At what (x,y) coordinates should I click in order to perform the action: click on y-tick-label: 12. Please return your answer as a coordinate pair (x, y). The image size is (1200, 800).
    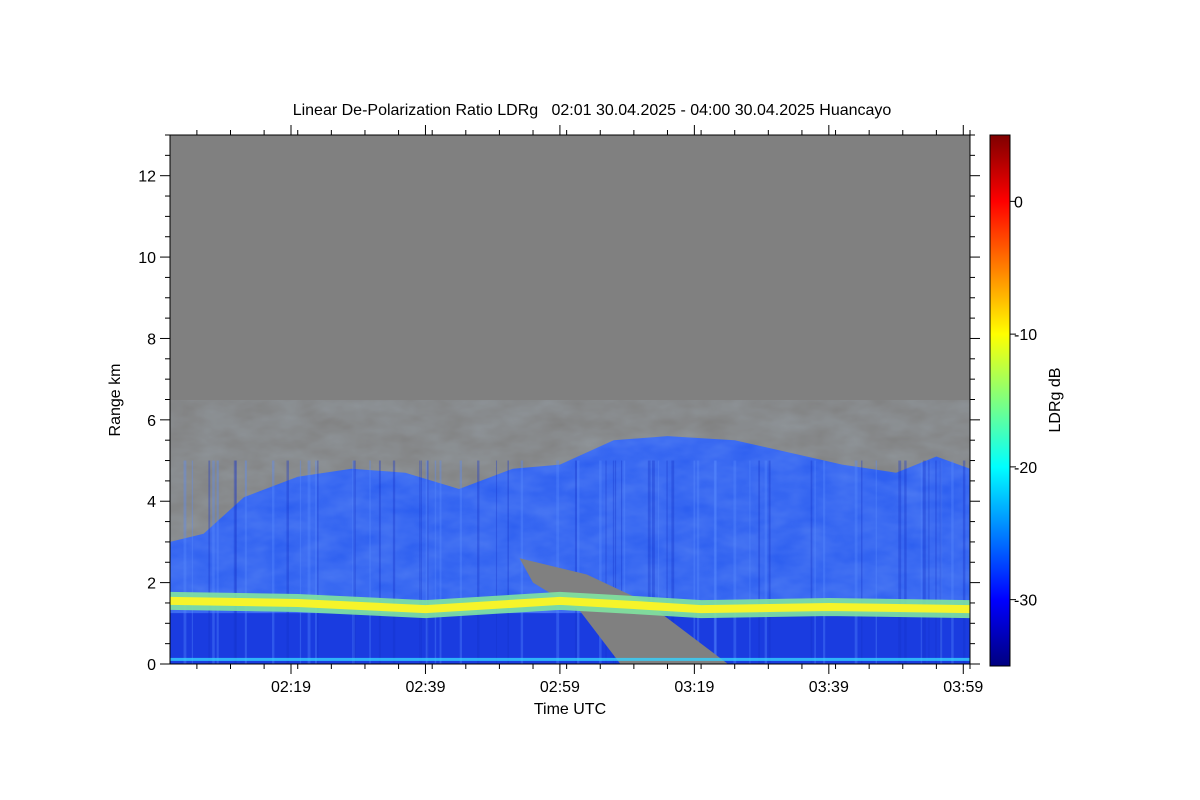
    Looking at the image, I should click on (147, 177).